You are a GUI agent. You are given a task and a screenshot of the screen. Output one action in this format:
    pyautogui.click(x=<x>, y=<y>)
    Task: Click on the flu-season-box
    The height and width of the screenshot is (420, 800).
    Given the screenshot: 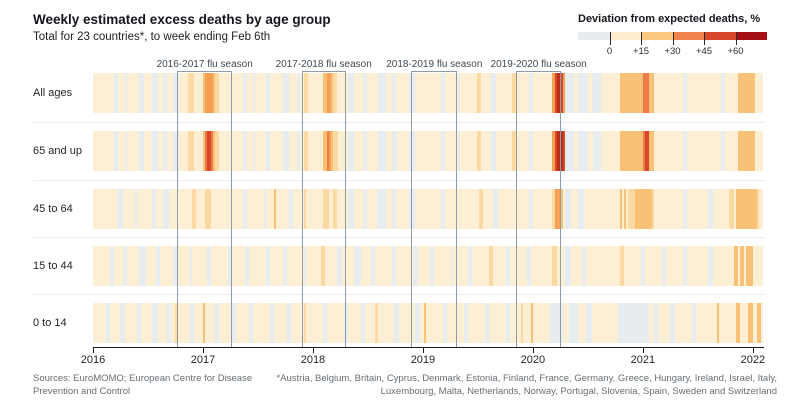 What is the action you would take?
    pyautogui.click(x=538, y=209)
    